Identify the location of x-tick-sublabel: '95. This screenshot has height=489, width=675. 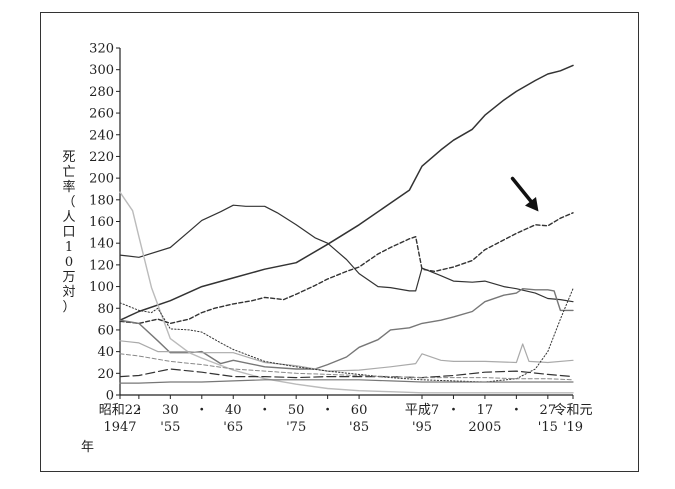
(422, 427).